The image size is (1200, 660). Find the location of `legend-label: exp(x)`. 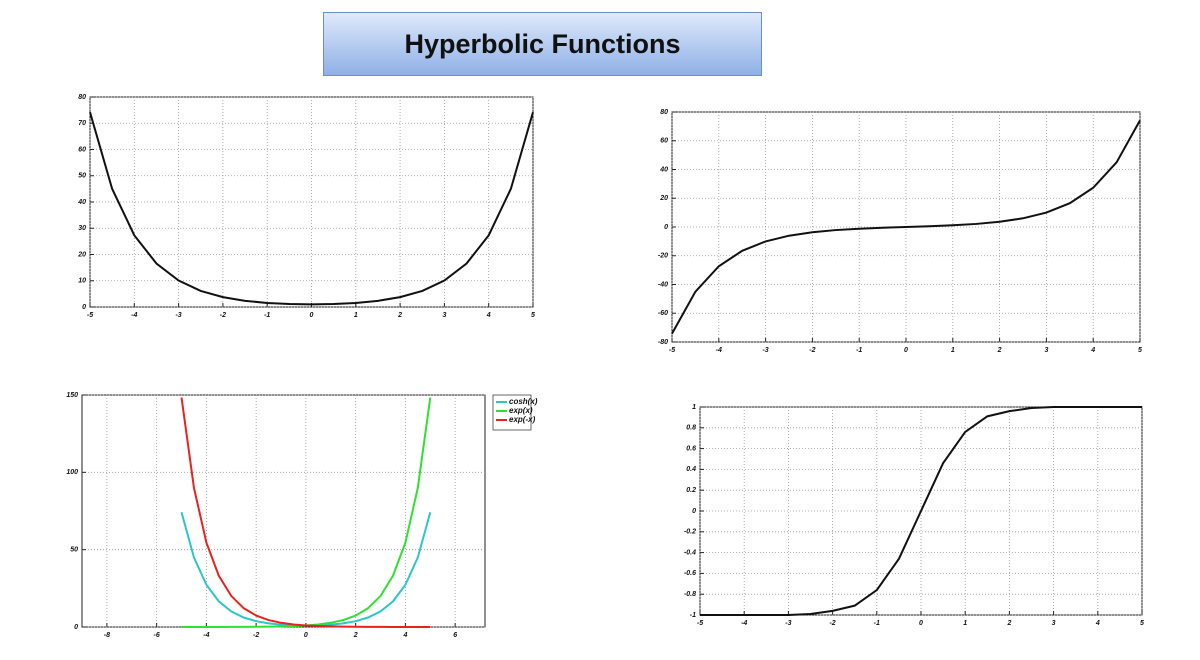

legend-label: exp(x) is located at coordinates (521, 410).